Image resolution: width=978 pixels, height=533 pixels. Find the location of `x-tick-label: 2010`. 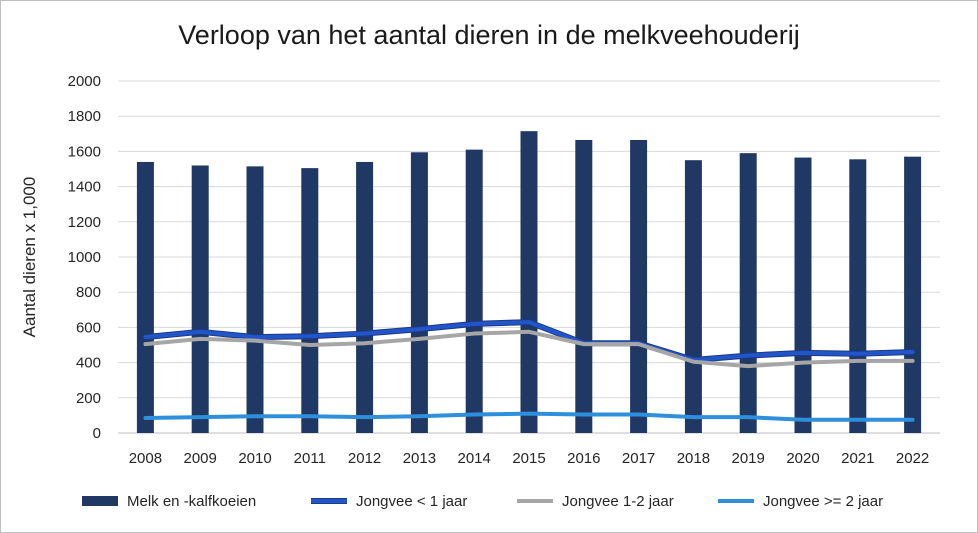

x-tick-label: 2010 is located at coordinates (254, 458).